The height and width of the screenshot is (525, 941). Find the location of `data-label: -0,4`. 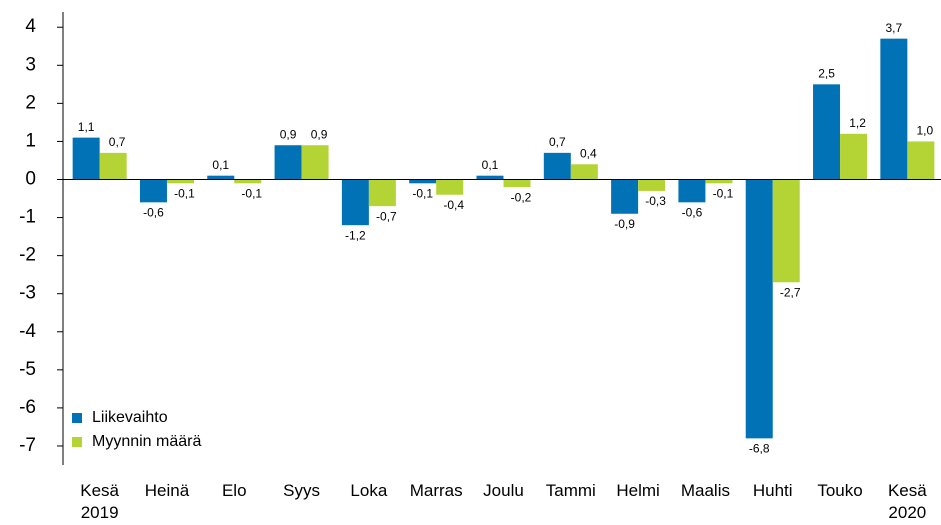

data-label: -0,4 is located at coordinates (453, 205).